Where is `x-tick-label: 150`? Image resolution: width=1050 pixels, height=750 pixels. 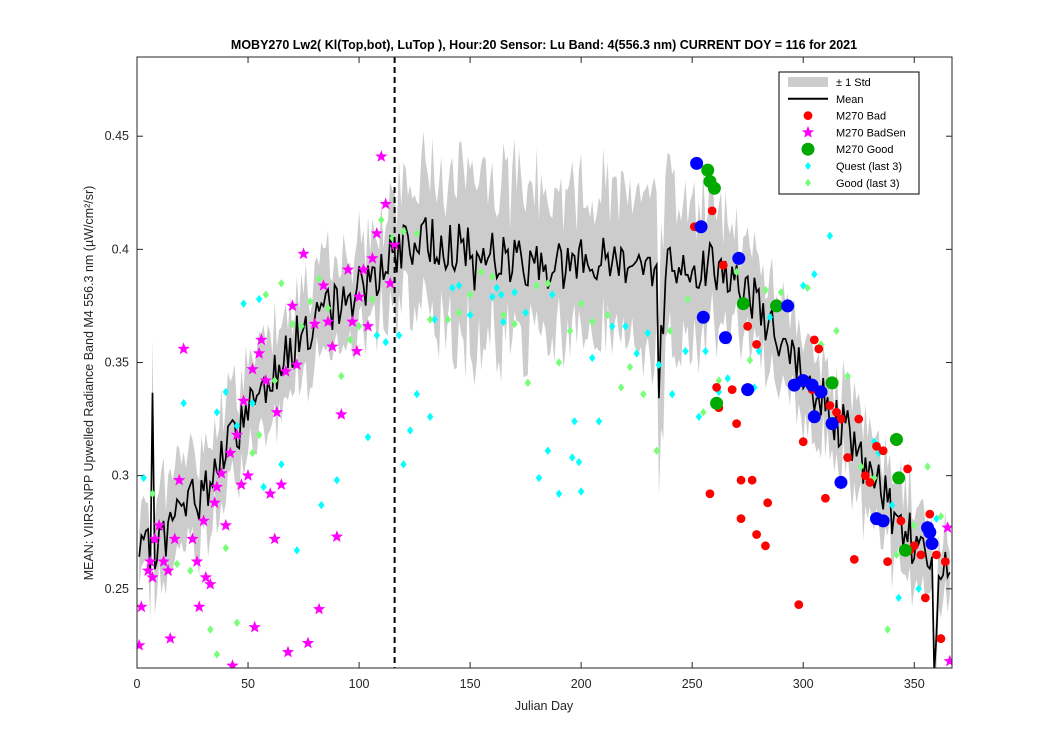
x-tick-label: 150 is located at coordinates (470, 684).